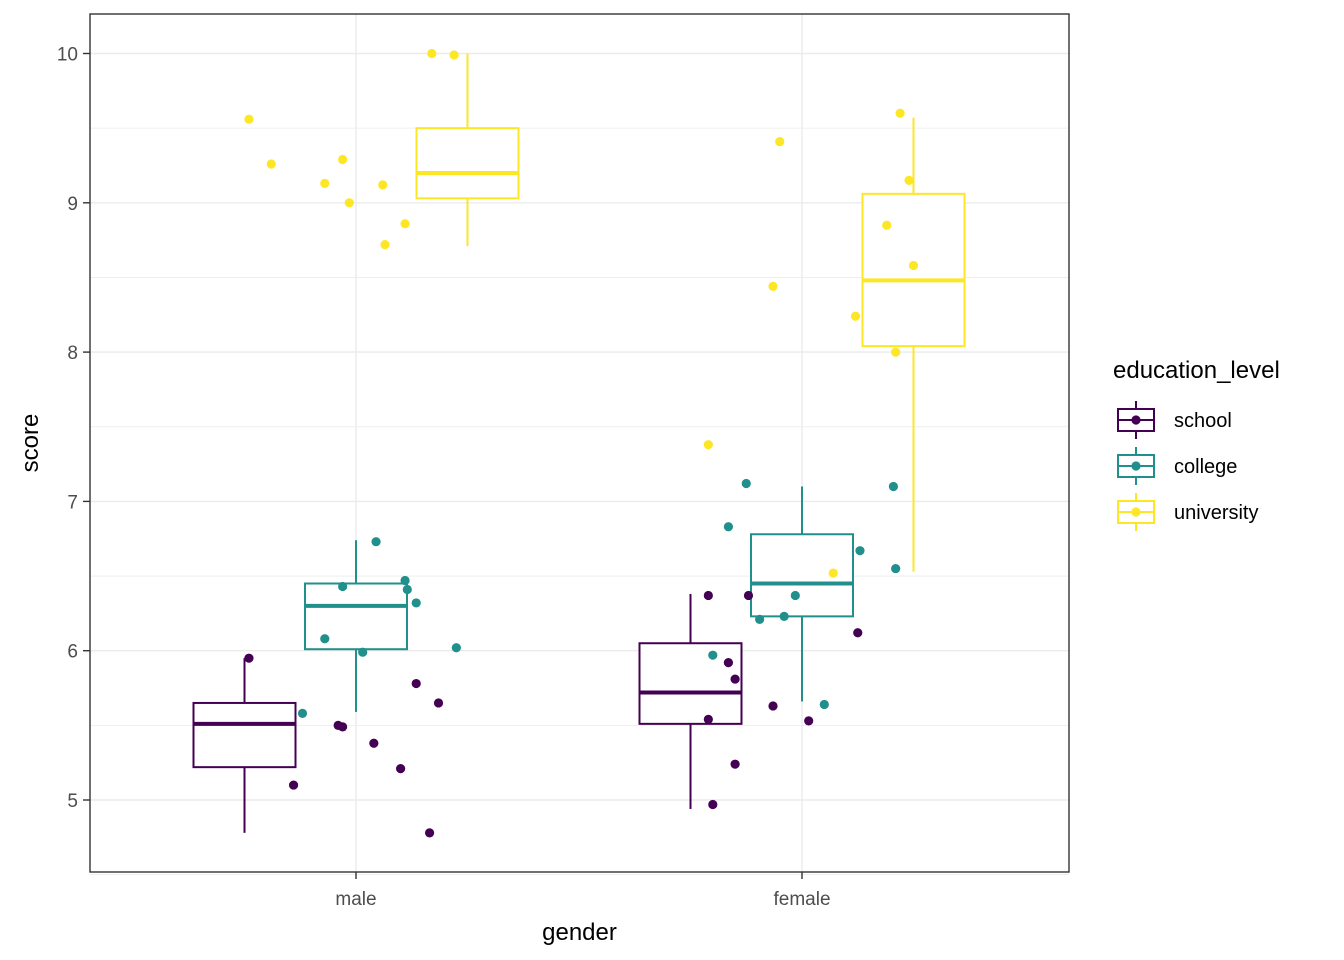 The height and width of the screenshot is (960, 1344). What do you see at coordinates (583, 891) in the screenshot?
I see `x-axis: male female` at bounding box center [583, 891].